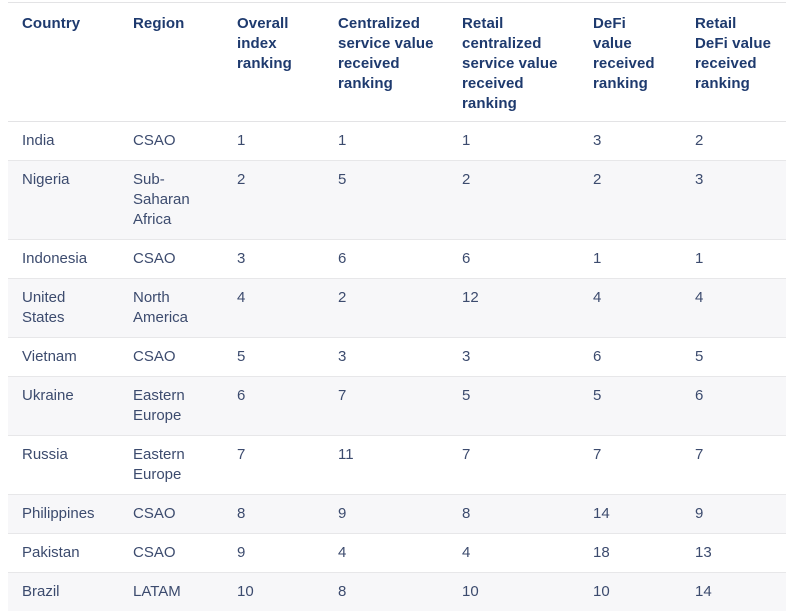 This screenshot has height=616, width=800. Describe the element at coordinates (49, 356) in the screenshot. I see `country-cell: Vietnam` at that location.